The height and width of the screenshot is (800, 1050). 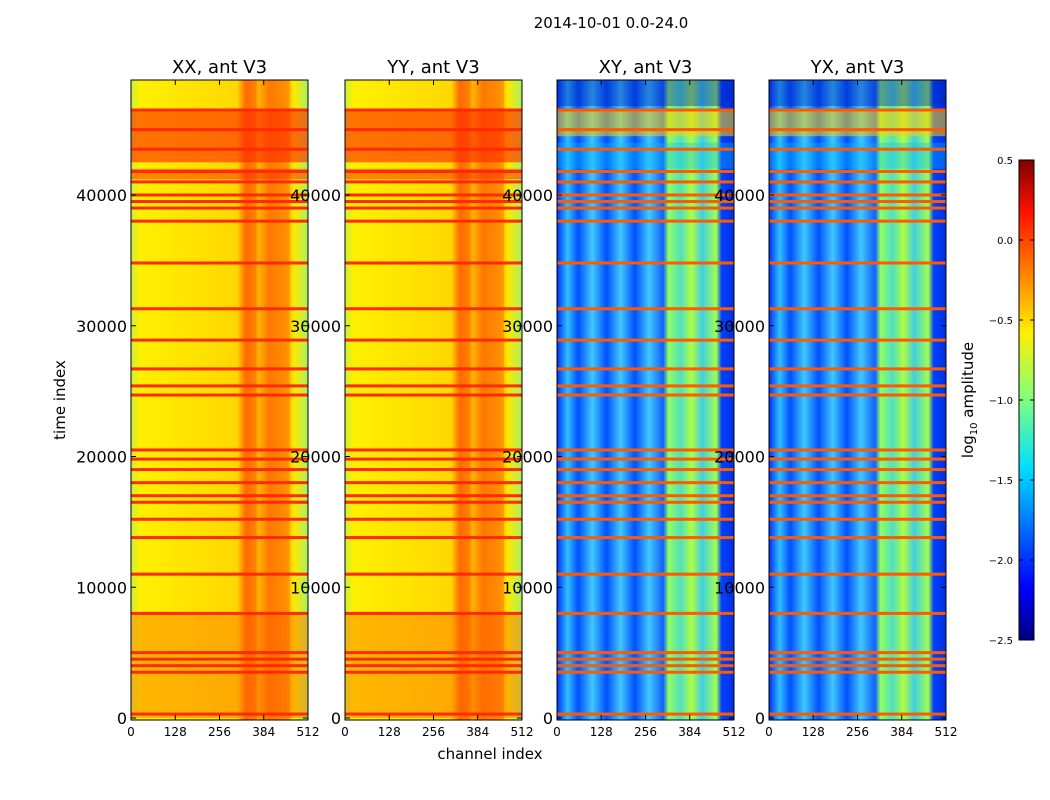 What do you see at coordinates (433, 400) in the screenshot?
I see `heatmap` at bounding box center [433, 400].